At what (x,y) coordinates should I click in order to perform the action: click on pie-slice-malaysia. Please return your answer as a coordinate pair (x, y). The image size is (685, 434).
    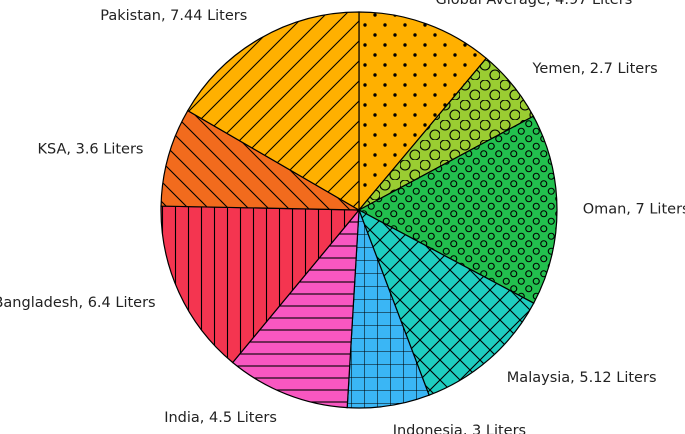
    Looking at the image, I should click on (446, 302).